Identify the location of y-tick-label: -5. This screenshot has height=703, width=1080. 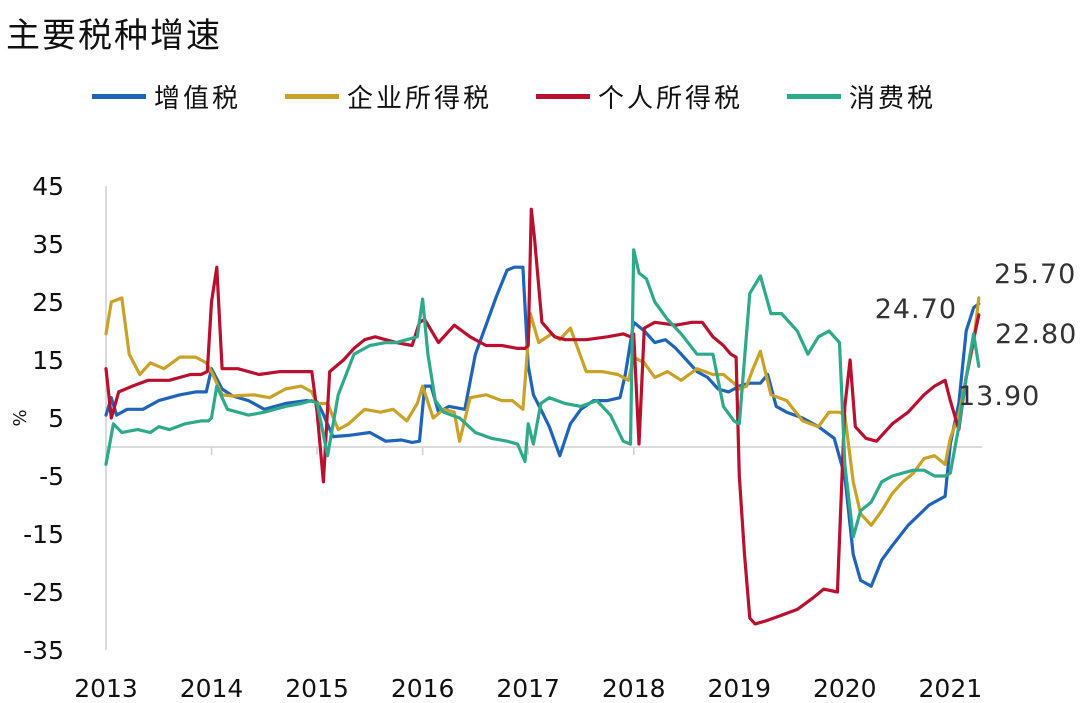
(51, 476).